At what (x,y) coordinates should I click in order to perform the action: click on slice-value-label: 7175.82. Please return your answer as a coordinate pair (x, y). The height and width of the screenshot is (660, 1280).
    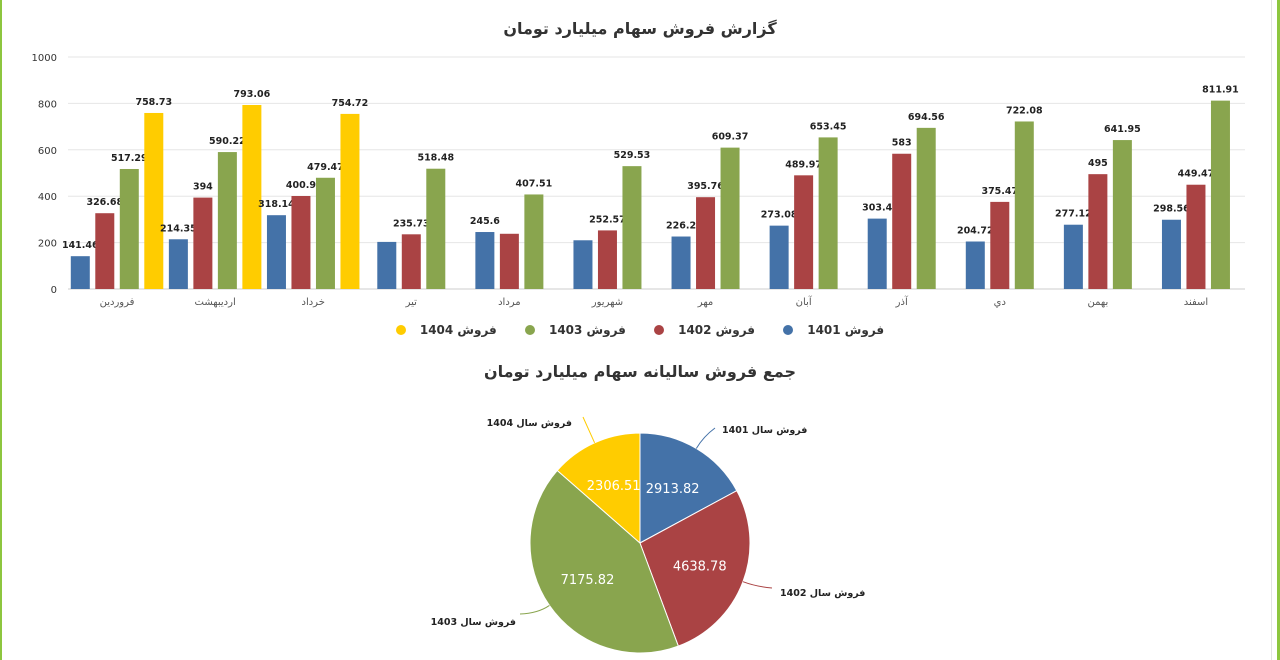
    Looking at the image, I should click on (588, 580).